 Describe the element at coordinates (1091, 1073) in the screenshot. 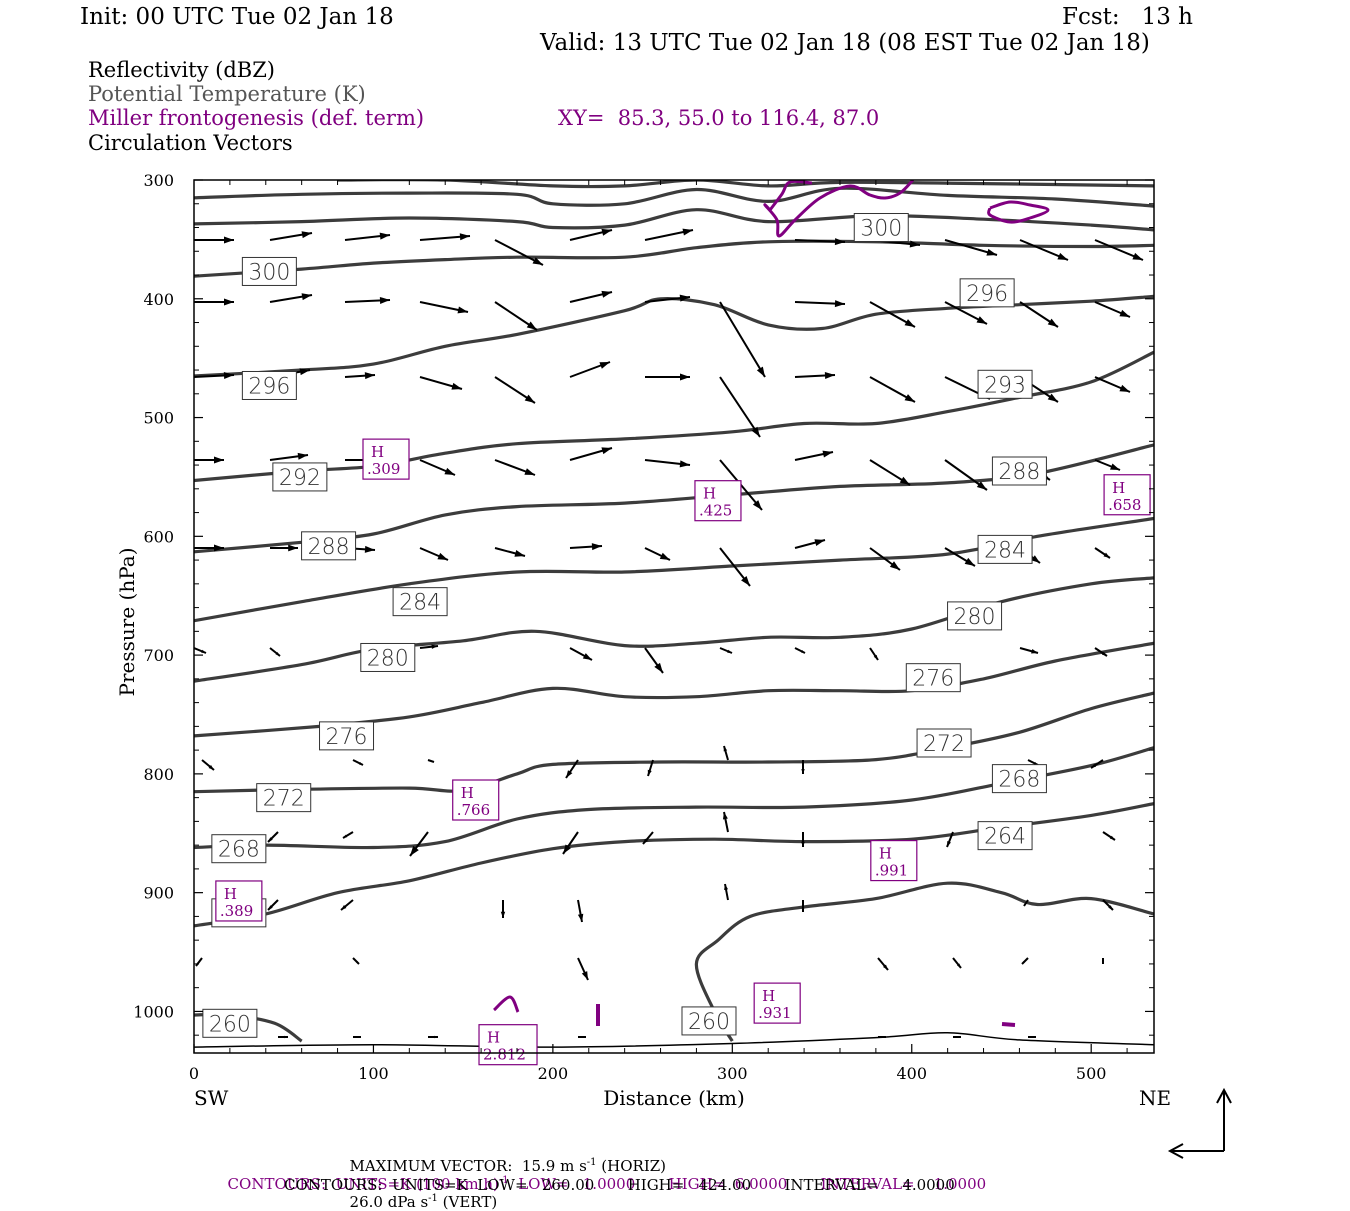

I see `x-tick-label: 500` at that location.